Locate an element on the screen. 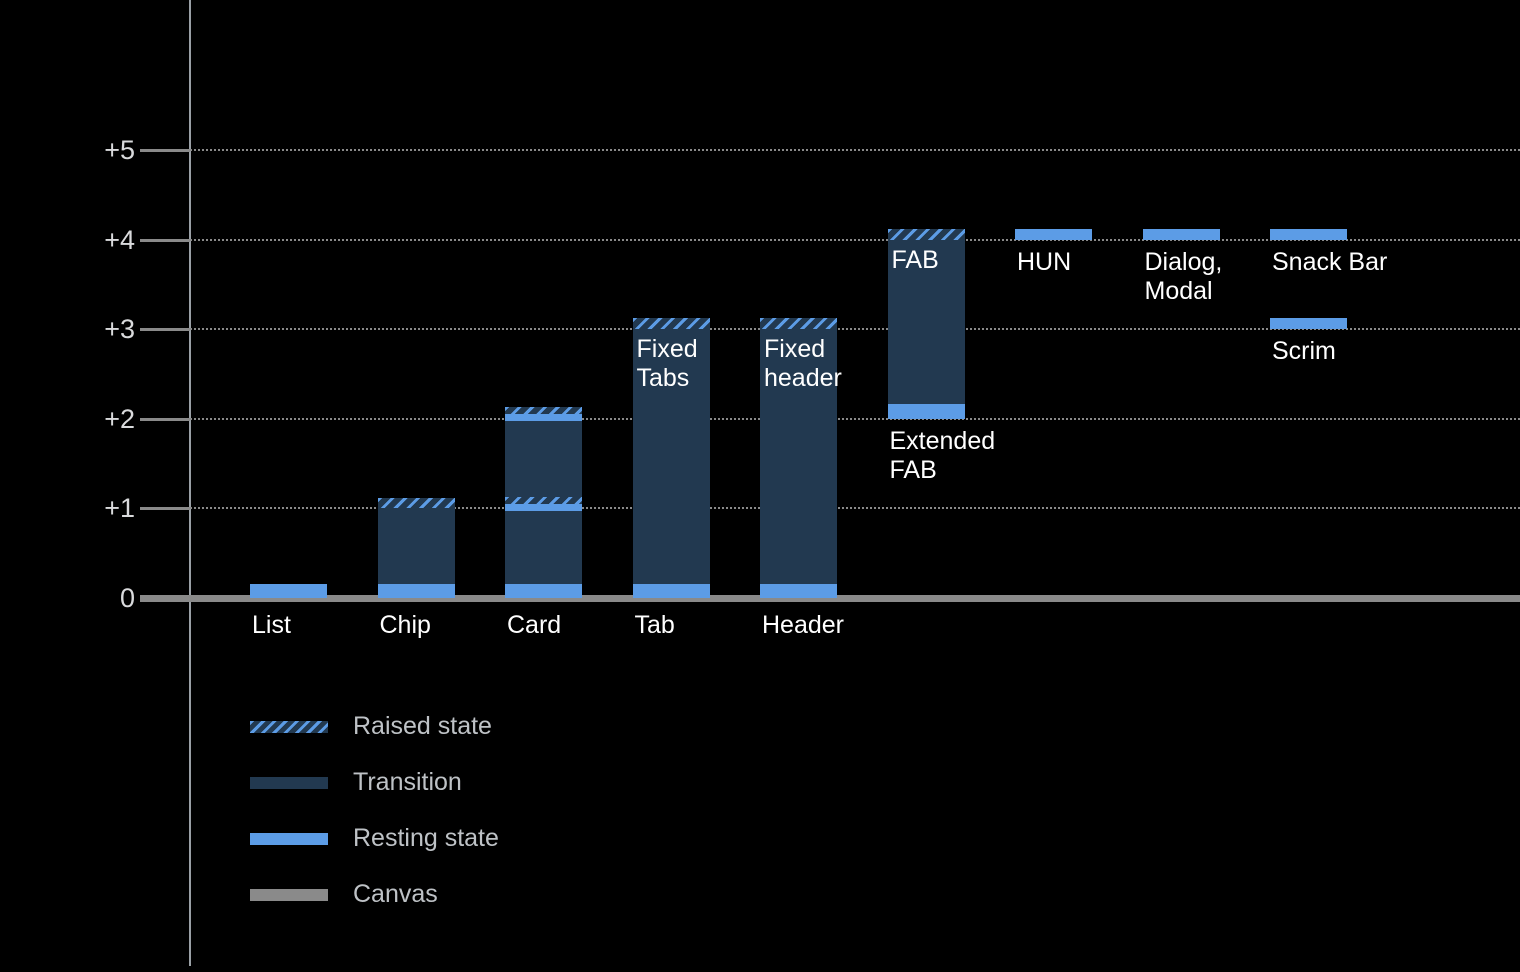  resting-state-swatch-icon is located at coordinates (289, 838).